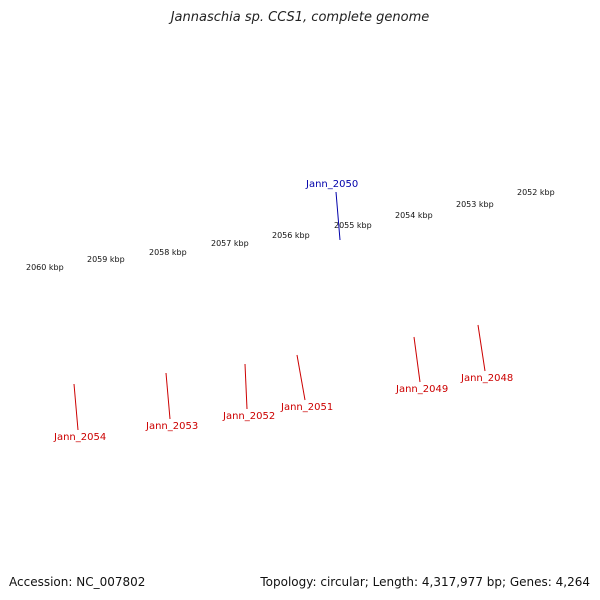  I want to click on scale-label: 2054 kbp, so click(414, 215).